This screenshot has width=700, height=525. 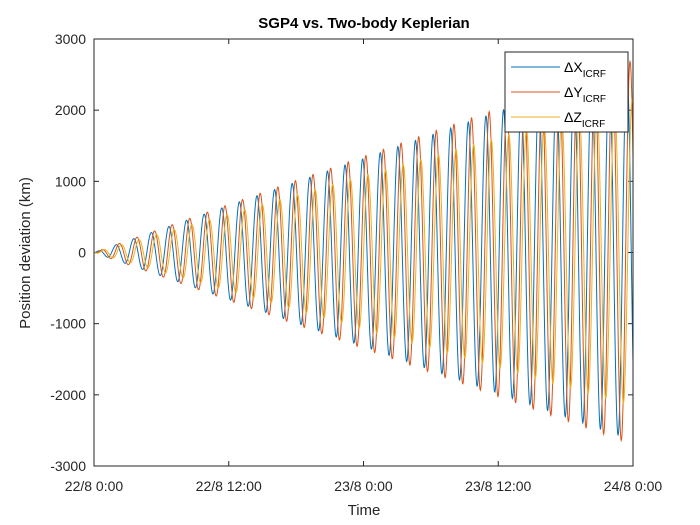 What do you see at coordinates (498, 486) in the screenshot?
I see `x-tick-label: 23/8 12:00` at bounding box center [498, 486].